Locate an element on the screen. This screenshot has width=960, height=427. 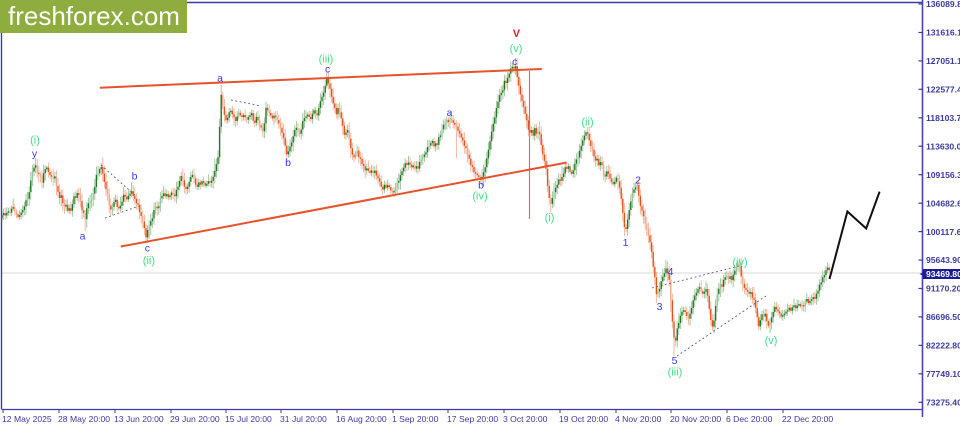
svg-text: 113630.00 is located at coordinates (943, 146).